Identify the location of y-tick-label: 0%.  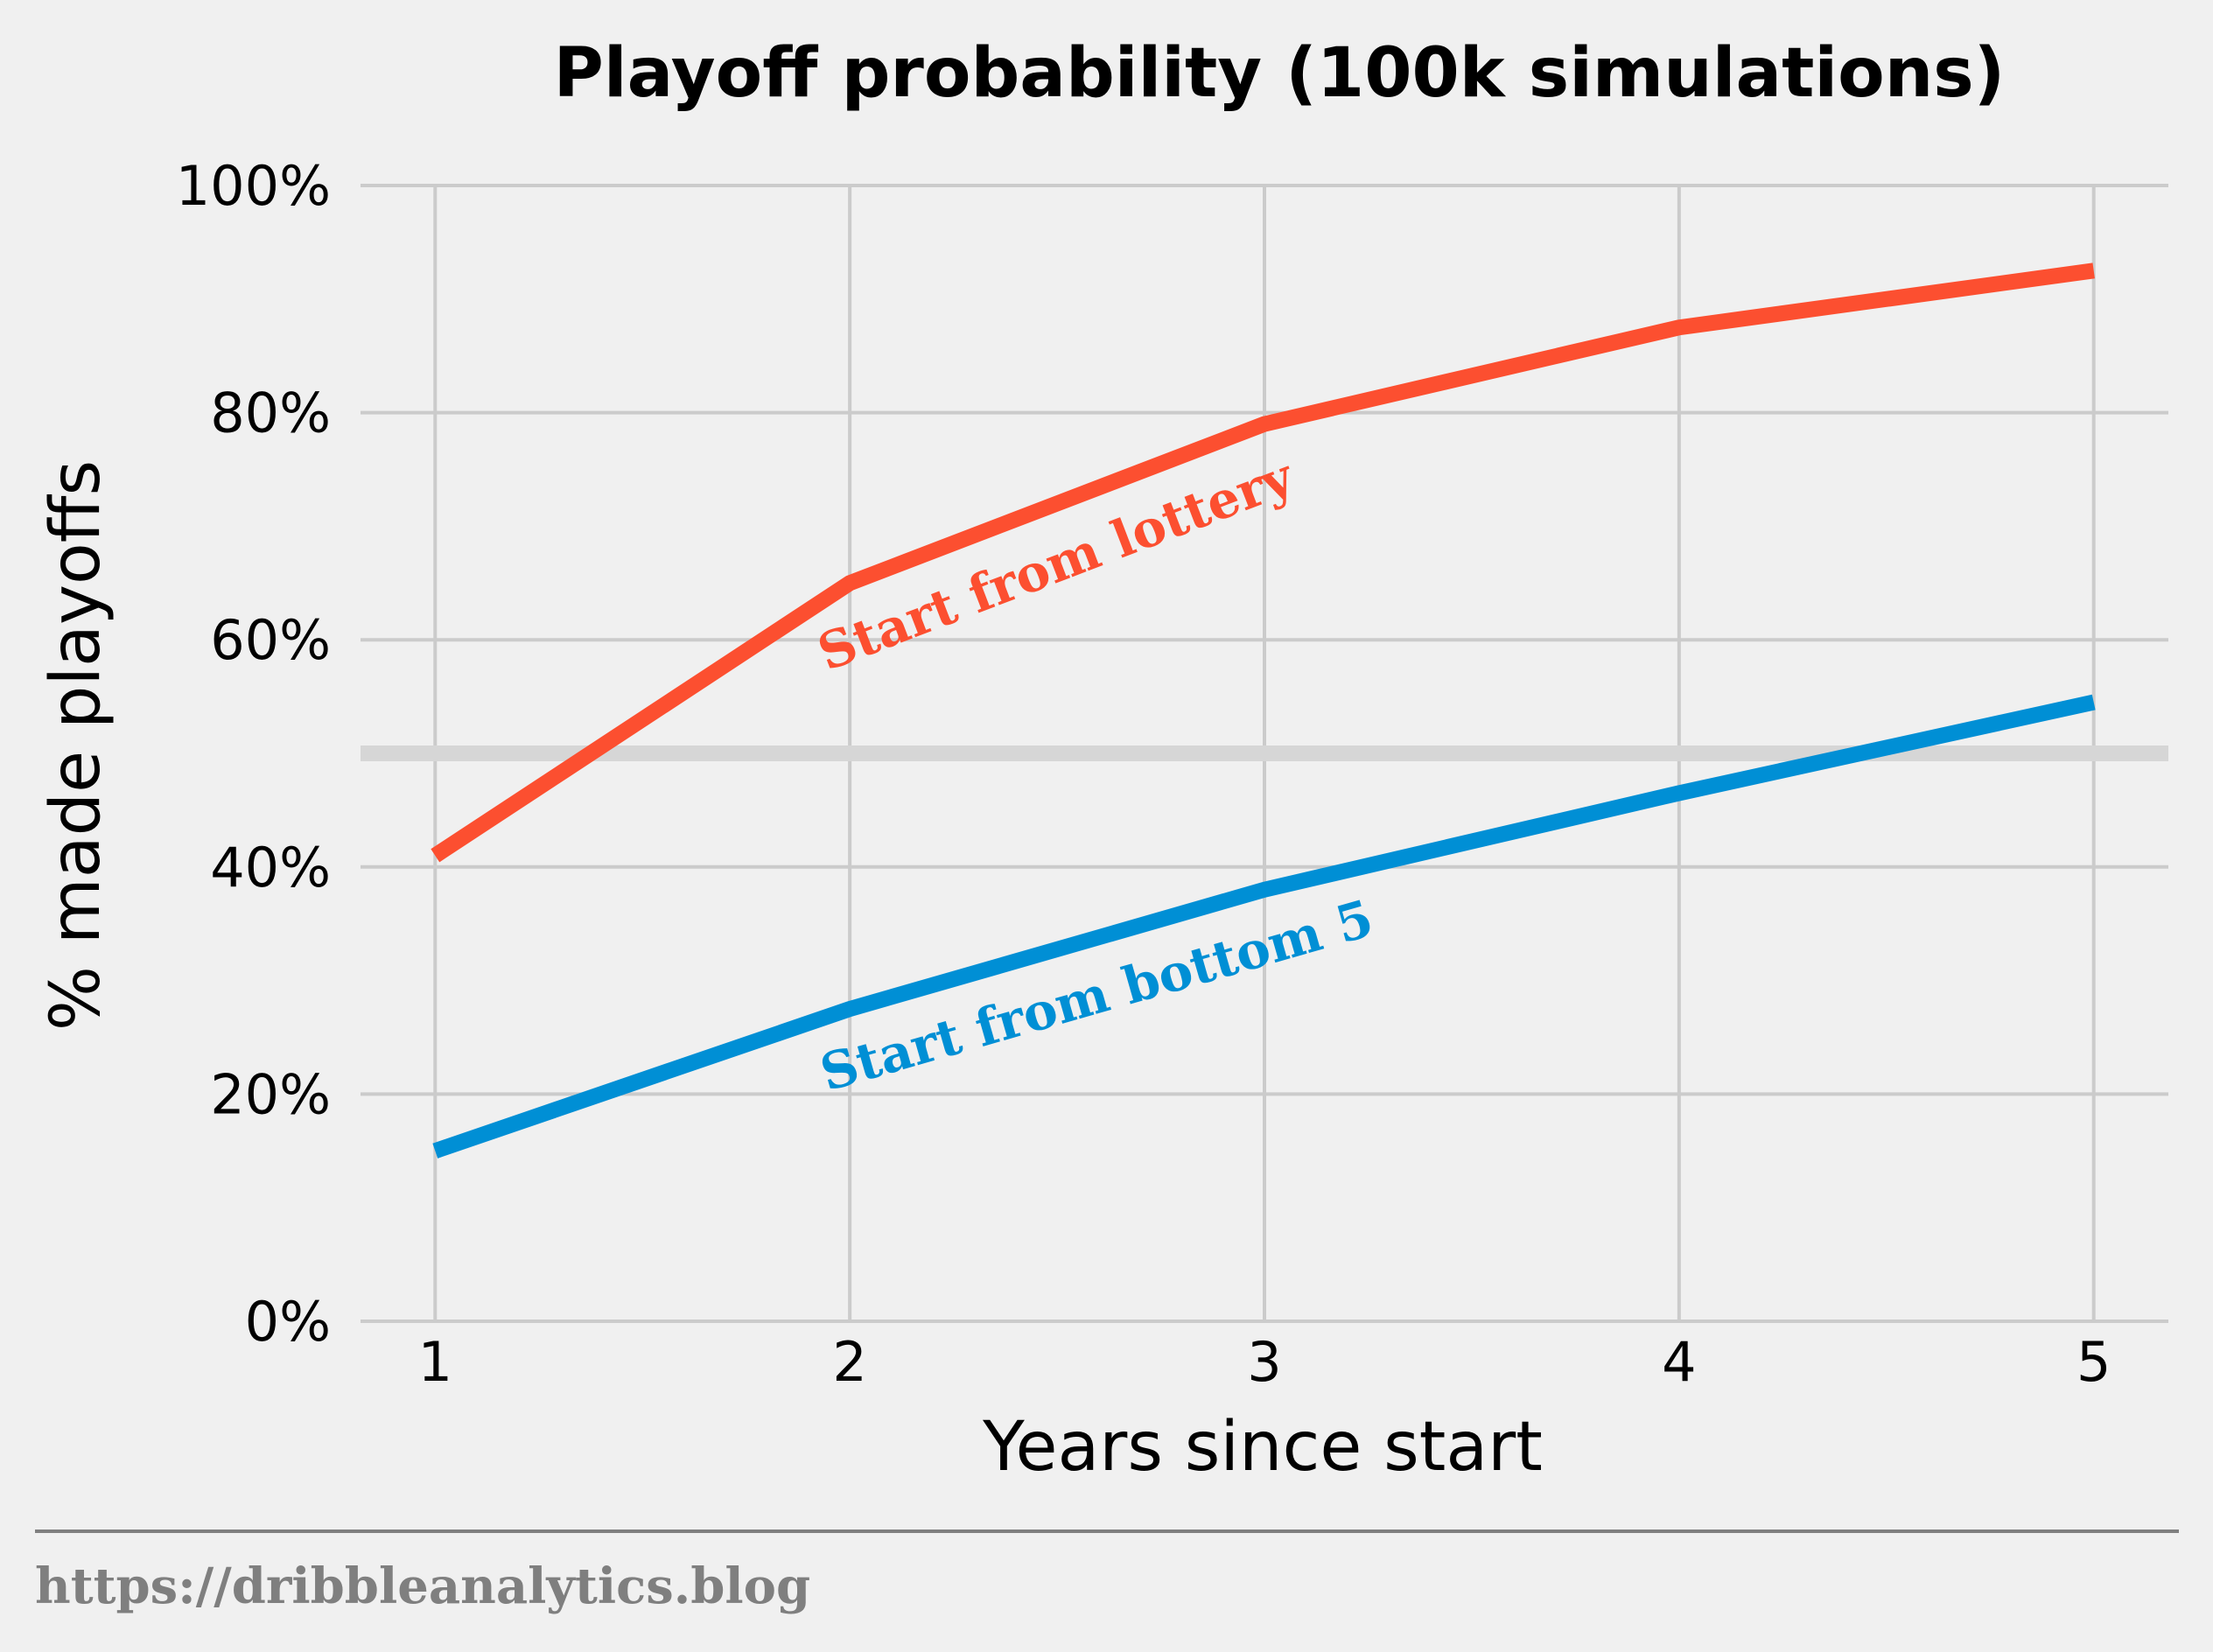
(288, 1322).